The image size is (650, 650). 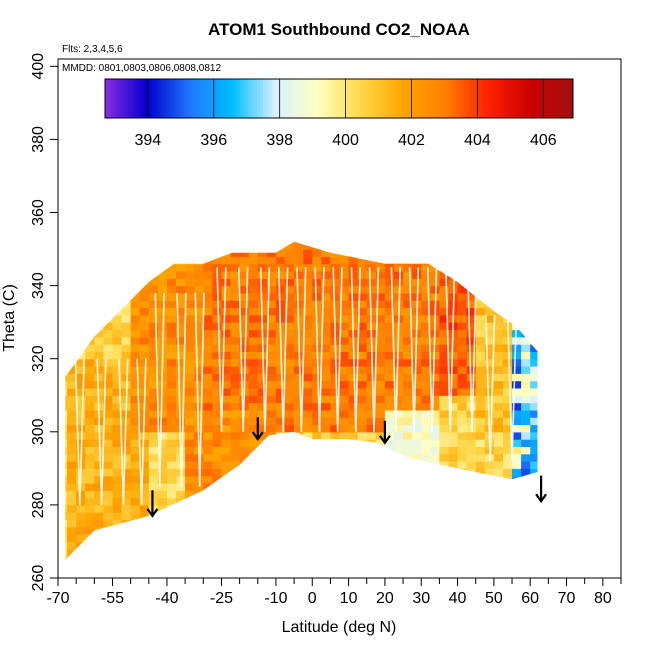 What do you see at coordinates (38, 139) in the screenshot?
I see `y-tick-label: 380` at bounding box center [38, 139].